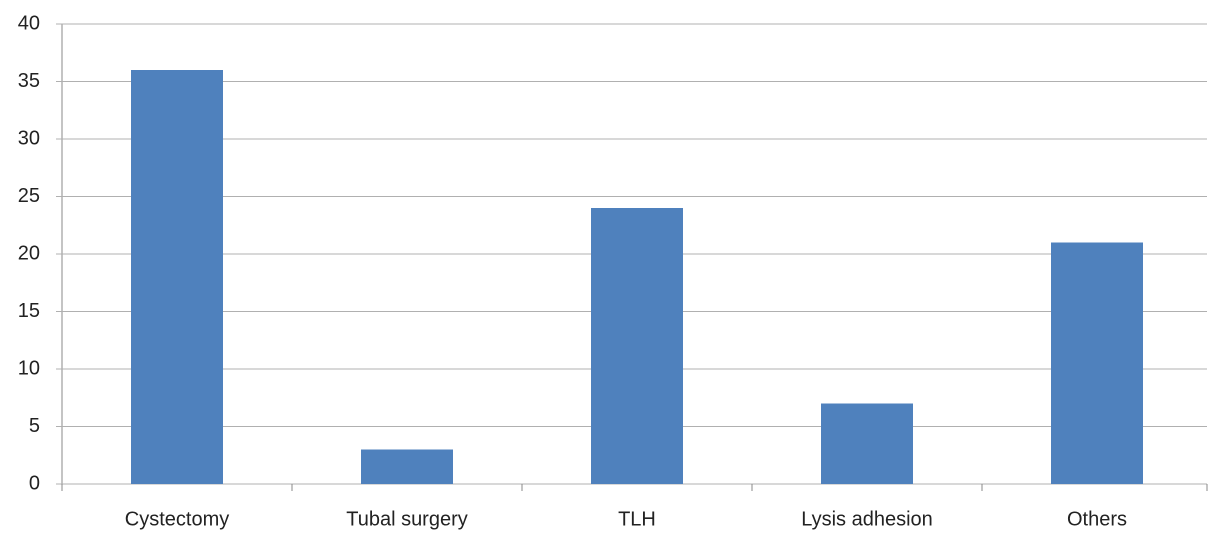 This screenshot has height=535, width=1209. What do you see at coordinates (29, 368) in the screenshot?
I see `y-tick-label: 10` at bounding box center [29, 368].